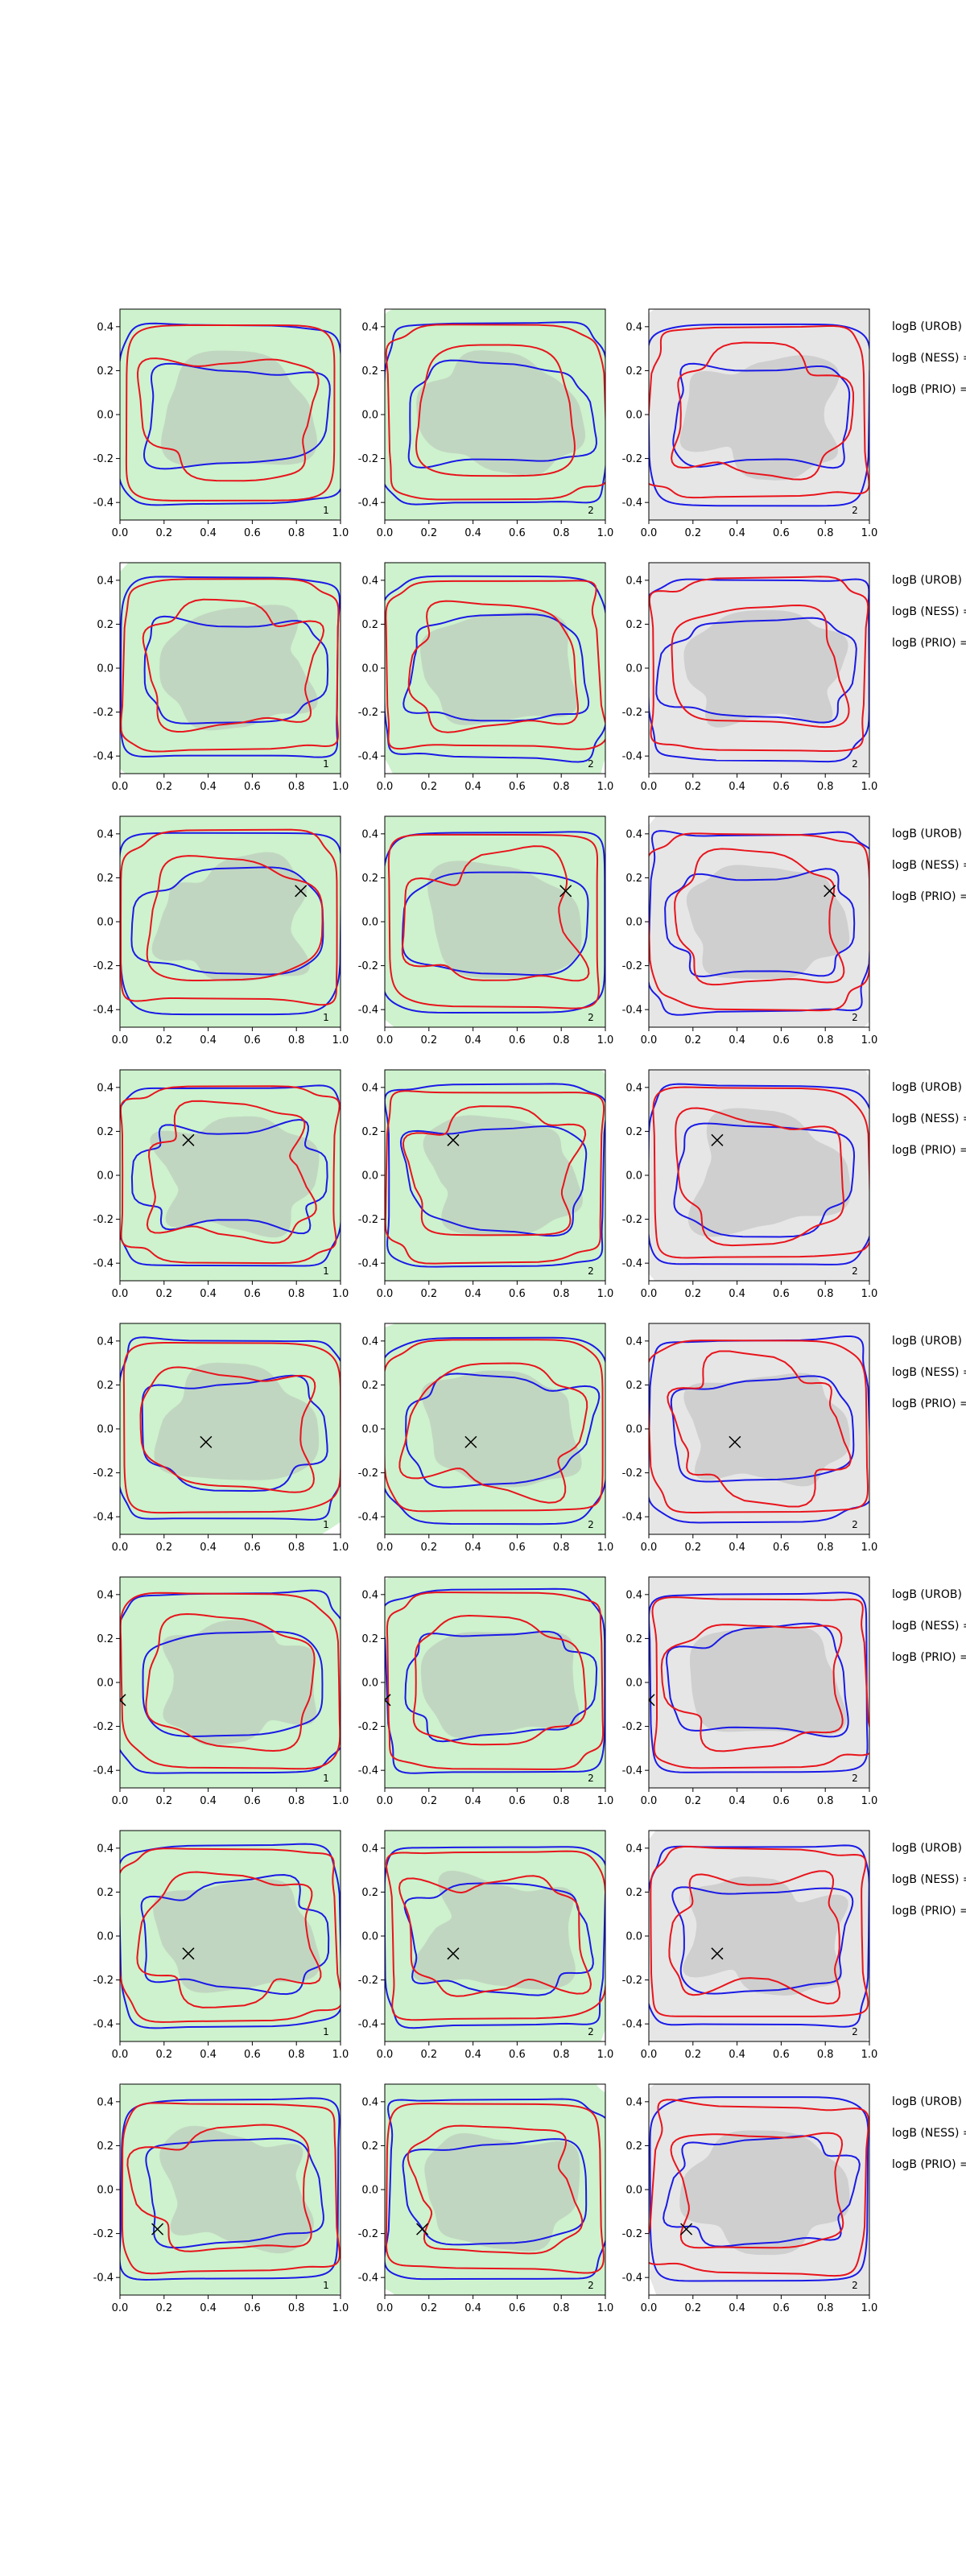 The image size is (966, 2576). Describe the element at coordinates (495, 1428) in the screenshot. I see `plot-area` at that location.